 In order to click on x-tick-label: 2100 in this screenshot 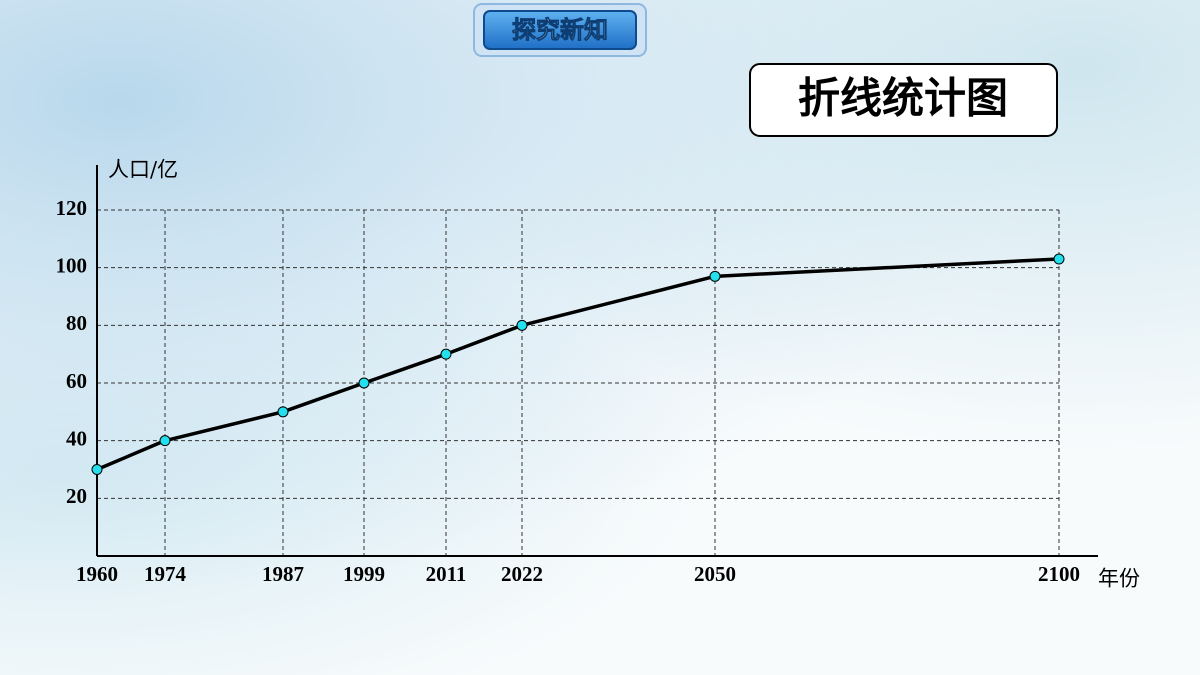, I will do `click(1059, 574)`.